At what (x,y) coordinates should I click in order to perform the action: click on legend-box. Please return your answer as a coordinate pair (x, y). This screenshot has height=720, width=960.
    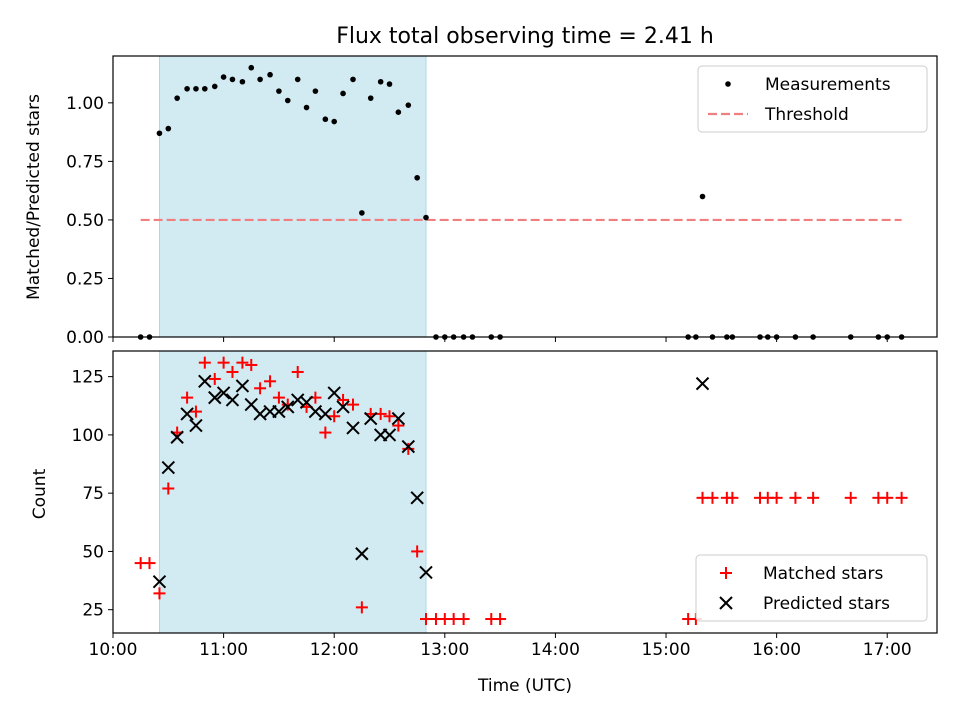
    Looking at the image, I should click on (811, 588).